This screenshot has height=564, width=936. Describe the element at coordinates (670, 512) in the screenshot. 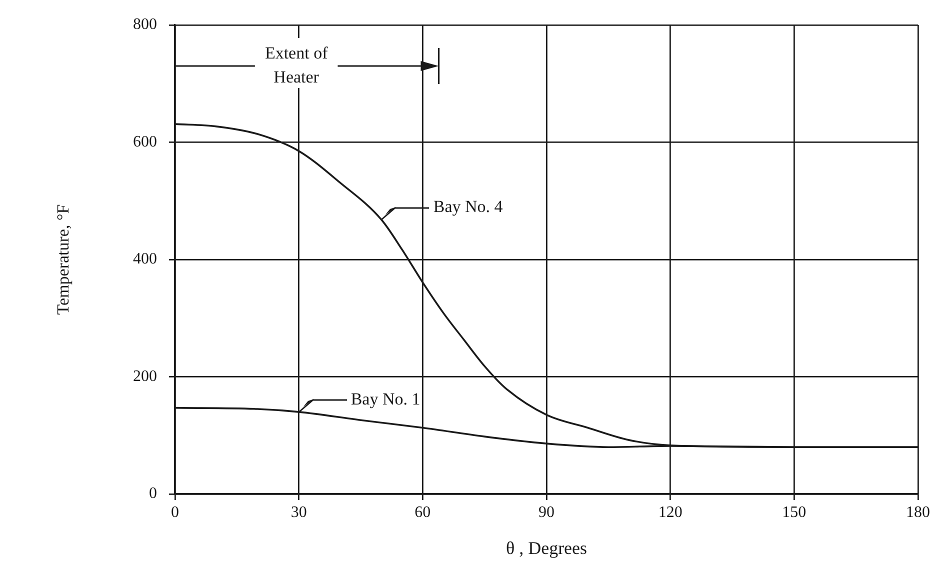

I see `x-tick-label: 120` at that location.